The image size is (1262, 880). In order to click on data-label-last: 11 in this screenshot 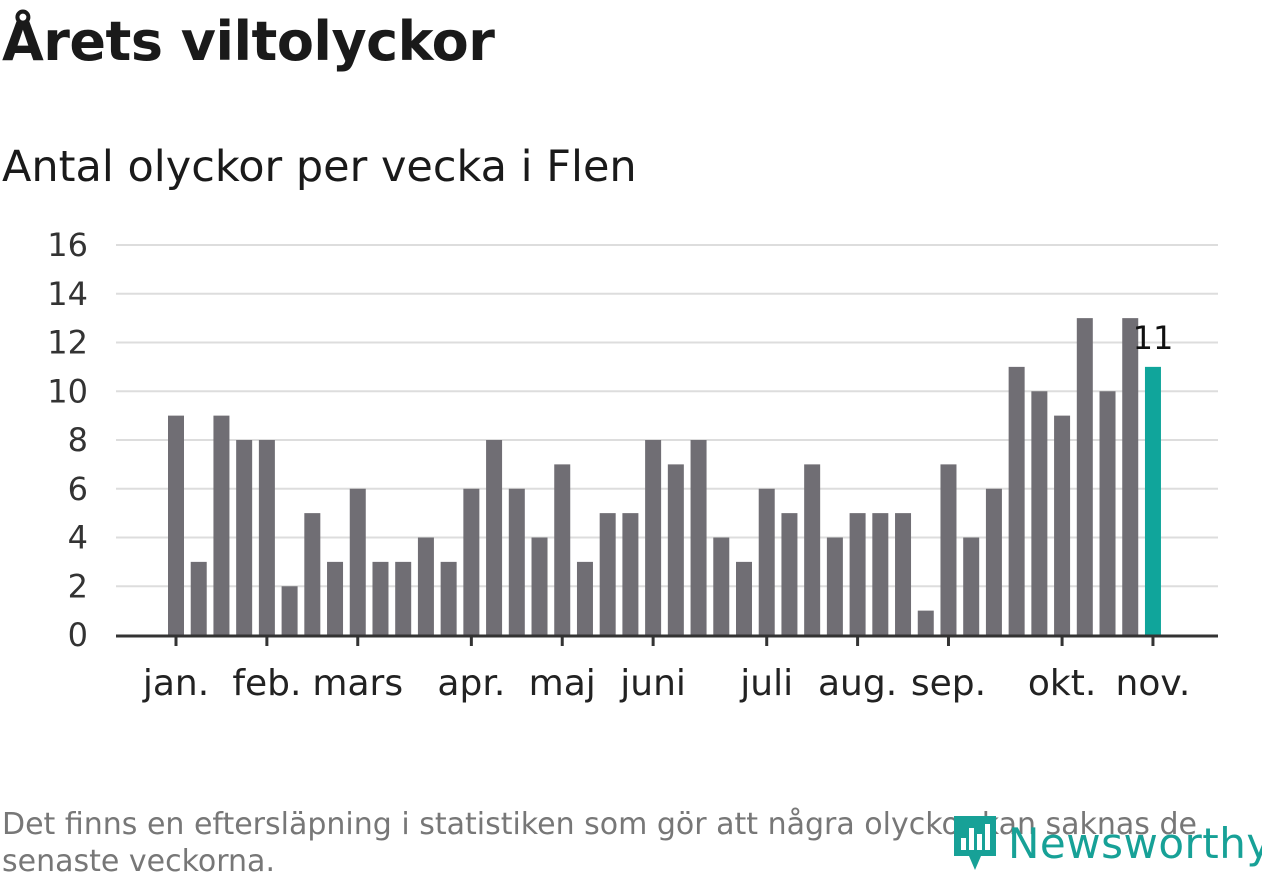, I will do `click(1153, 338)`.